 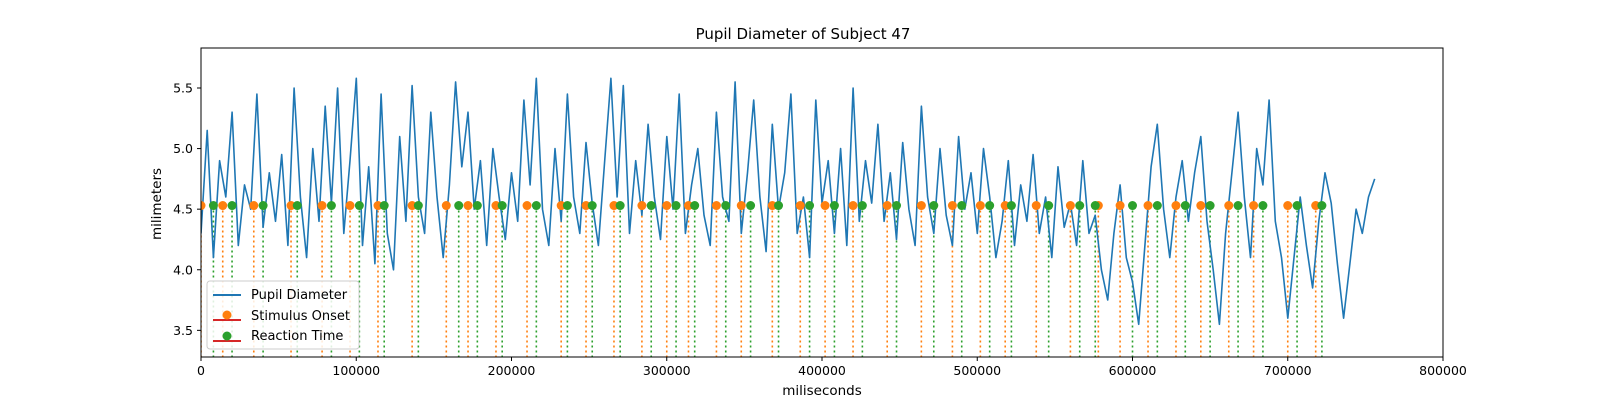 What do you see at coordinates (183, 87) in the screenshot?
I see `y-tick-label: 5.5` at bounding box center [183, 87].